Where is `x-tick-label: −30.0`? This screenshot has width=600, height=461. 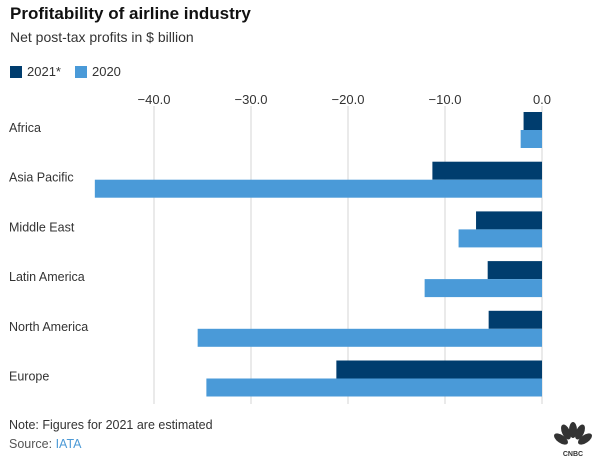
x-tick-label: −30.0 is located at coordinates (251, 99).